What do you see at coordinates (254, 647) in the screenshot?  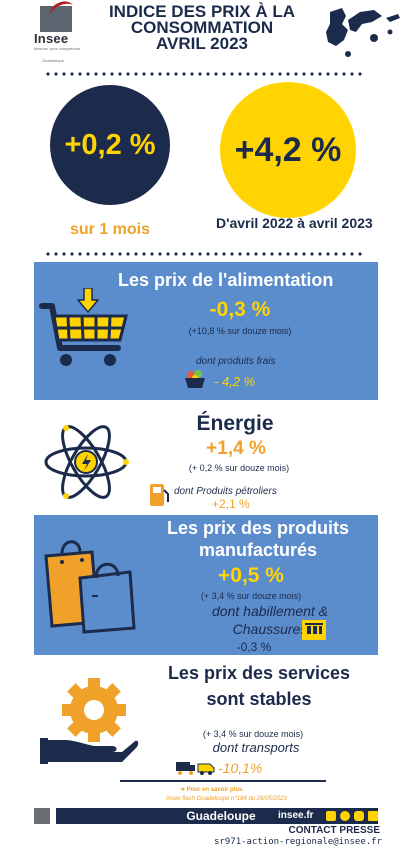 I see `clothing-value: -0,3 %` at bounding box center [254, 647].